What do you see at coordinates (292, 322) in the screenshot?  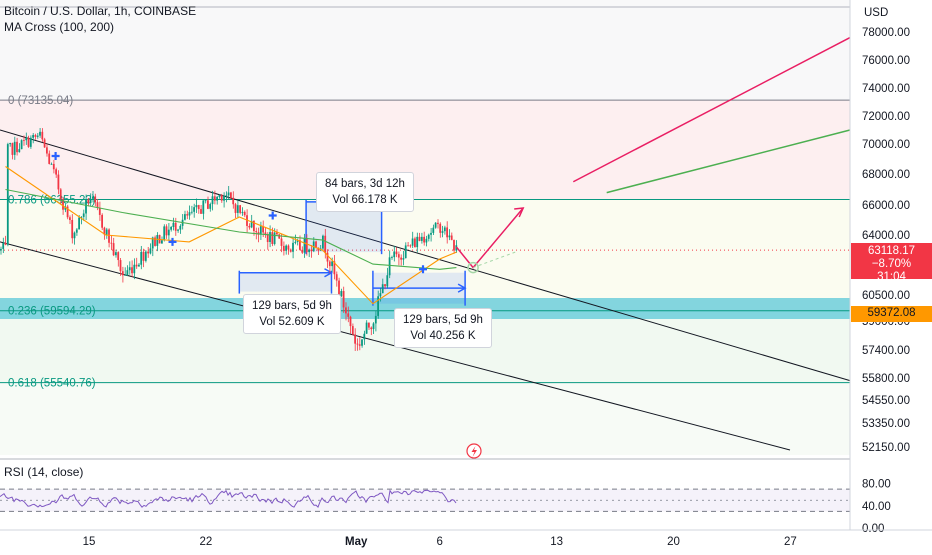 I see `measure-label-2-vol: Vol 52.609 K` at bounding box center [292, 322].